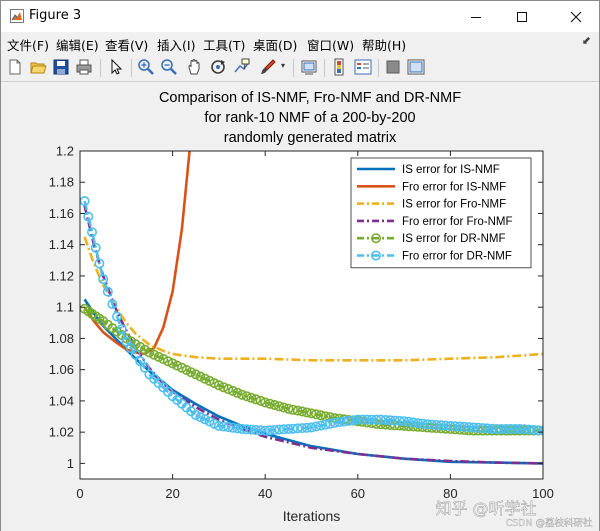 This screenshot has width=600, height=531. I want to click on brush-dropdown-icon: ▾, so click(283, 65).